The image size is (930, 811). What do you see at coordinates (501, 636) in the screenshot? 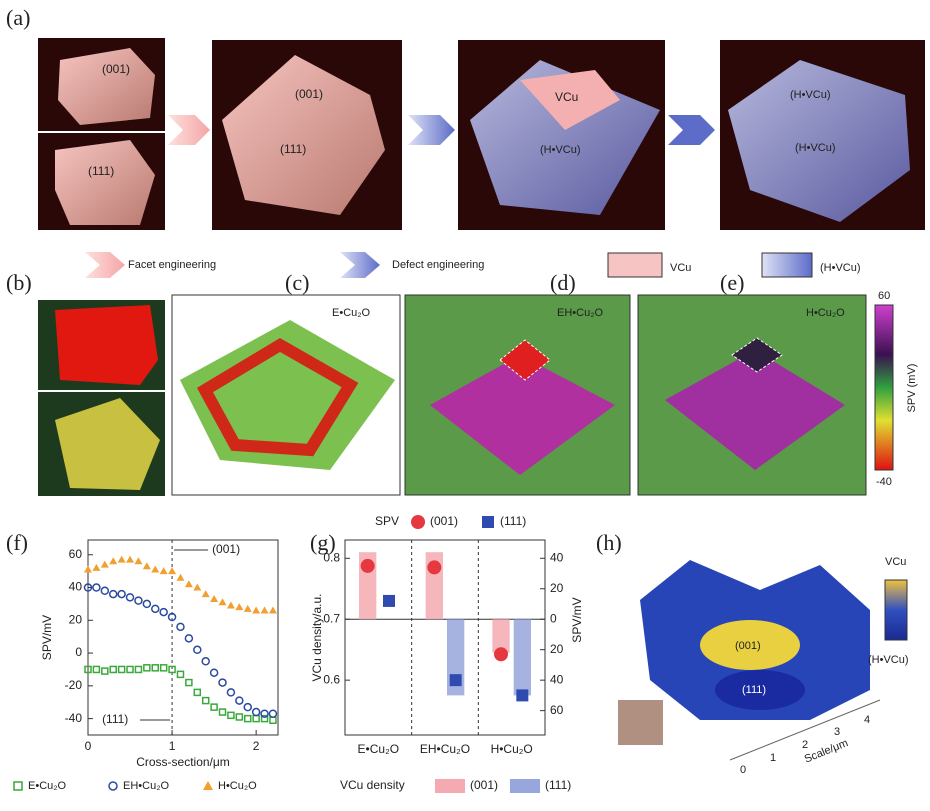
I see `bar` at bounding box center [501, 636].